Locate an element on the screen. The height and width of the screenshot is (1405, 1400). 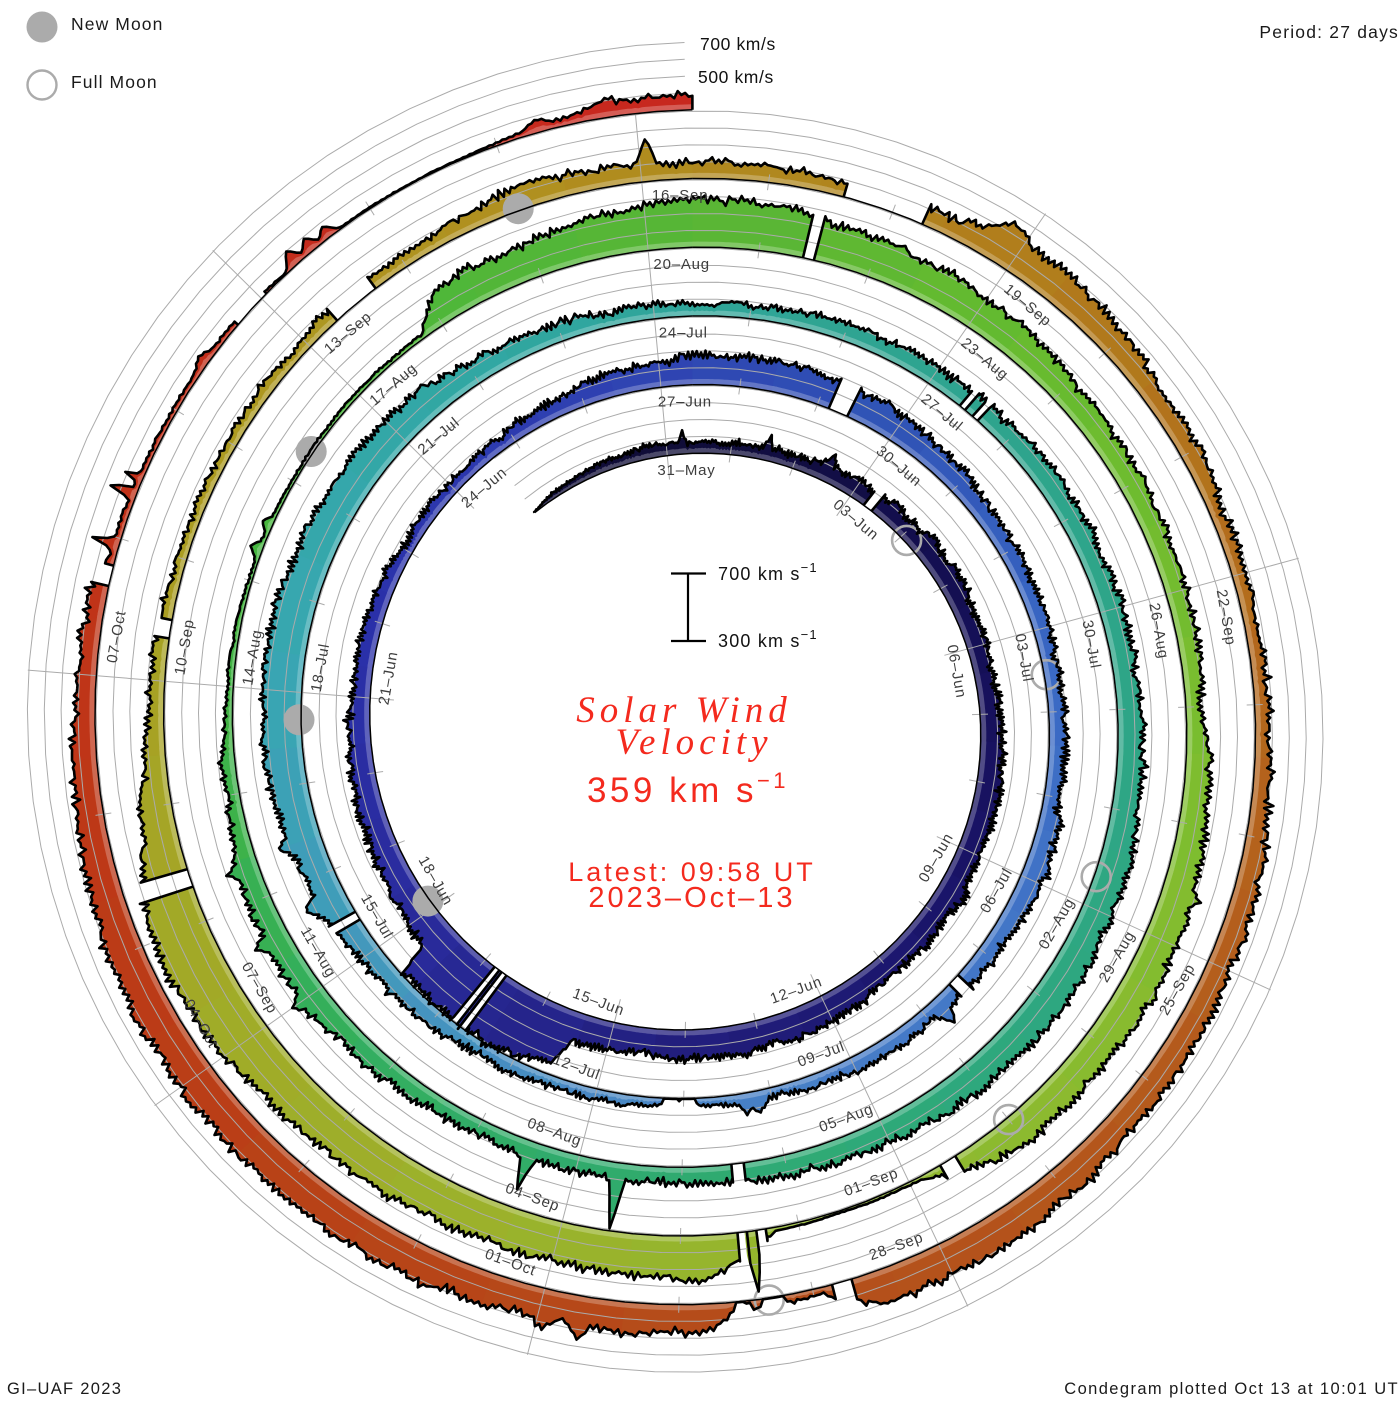
svg-text: 27–Jun is located at coordinates (685, 401).